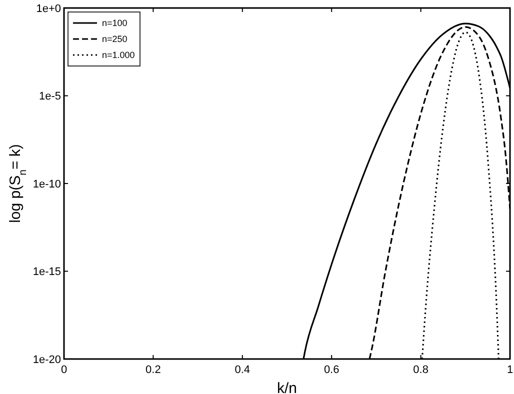 This screenshot has width=514, height=394. Describe the element at coordinates (420, 370) in the screenshot. I see `x-tick-label: 0.8` at that location.